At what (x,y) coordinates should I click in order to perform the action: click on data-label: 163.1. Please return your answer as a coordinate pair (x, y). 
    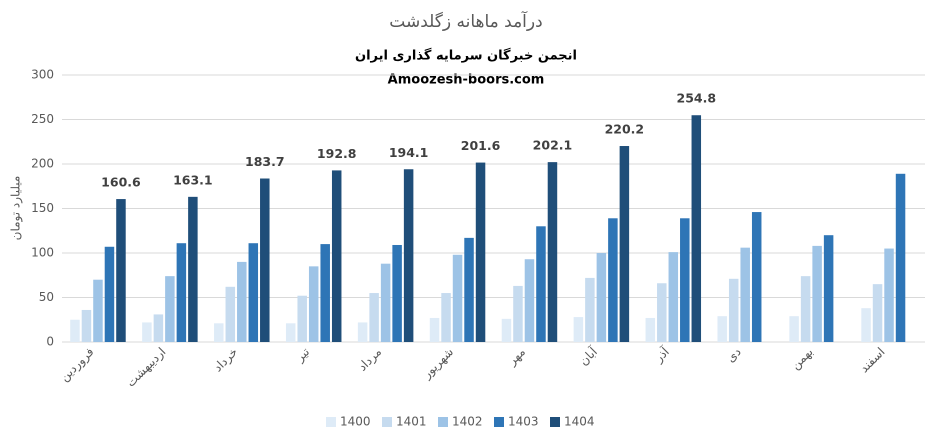
    Looking at the image, I should click on (193, 179).